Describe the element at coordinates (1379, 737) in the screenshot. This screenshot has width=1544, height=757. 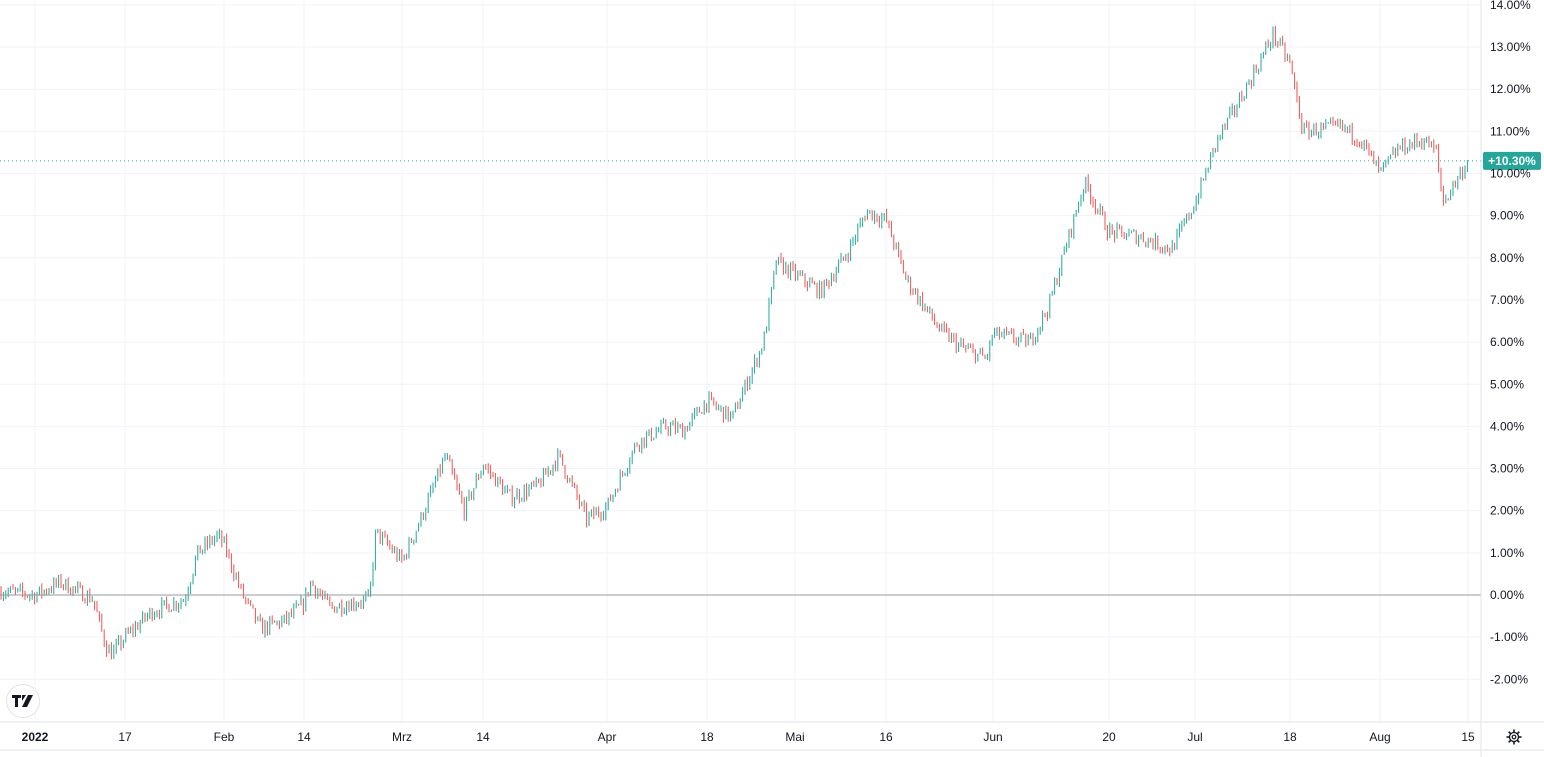
I see `x-tick-label: Aug` at that location.